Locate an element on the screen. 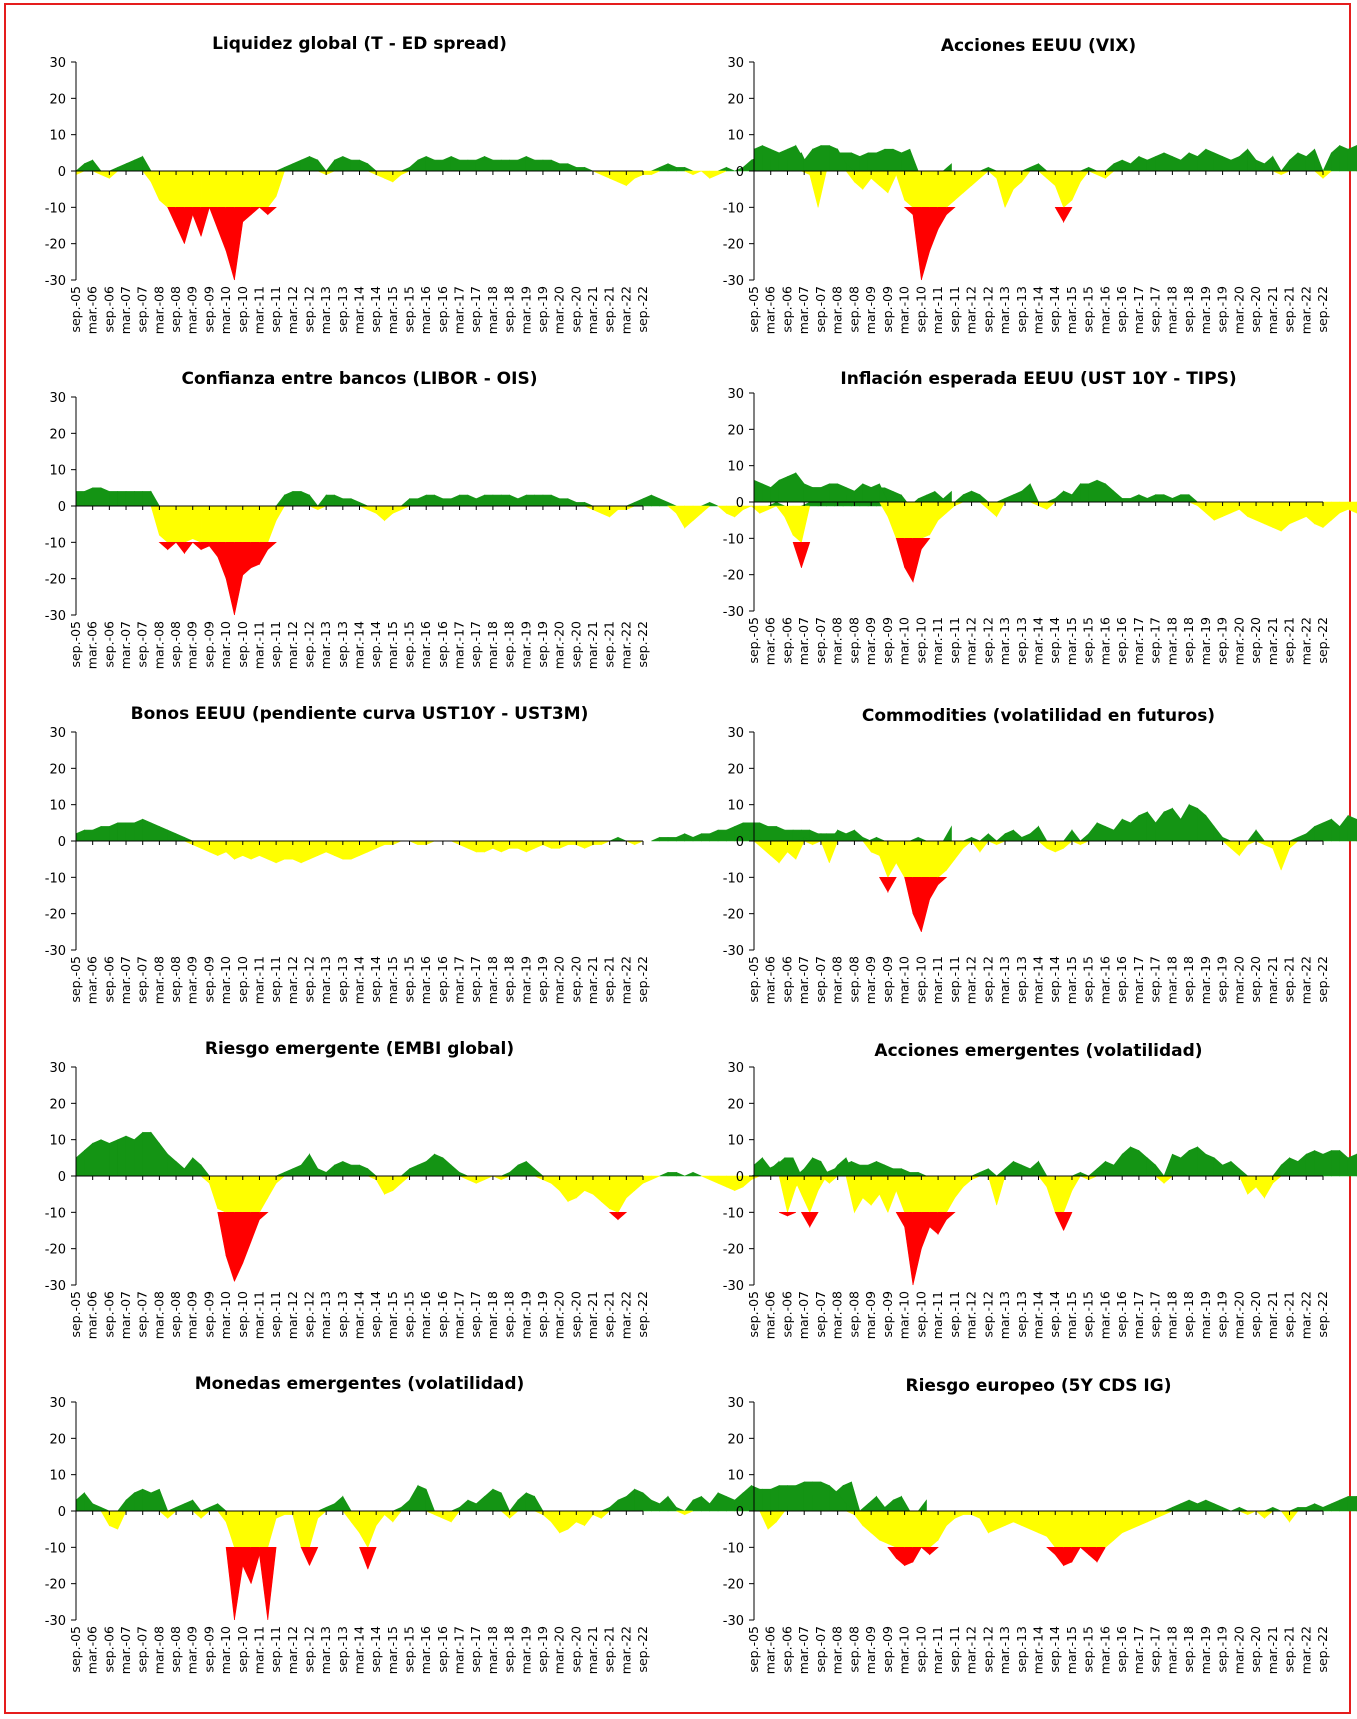 This screenshot has width=1357, height=1719. x-tick-label: sep.-05 is located at coordinates (75, 644).